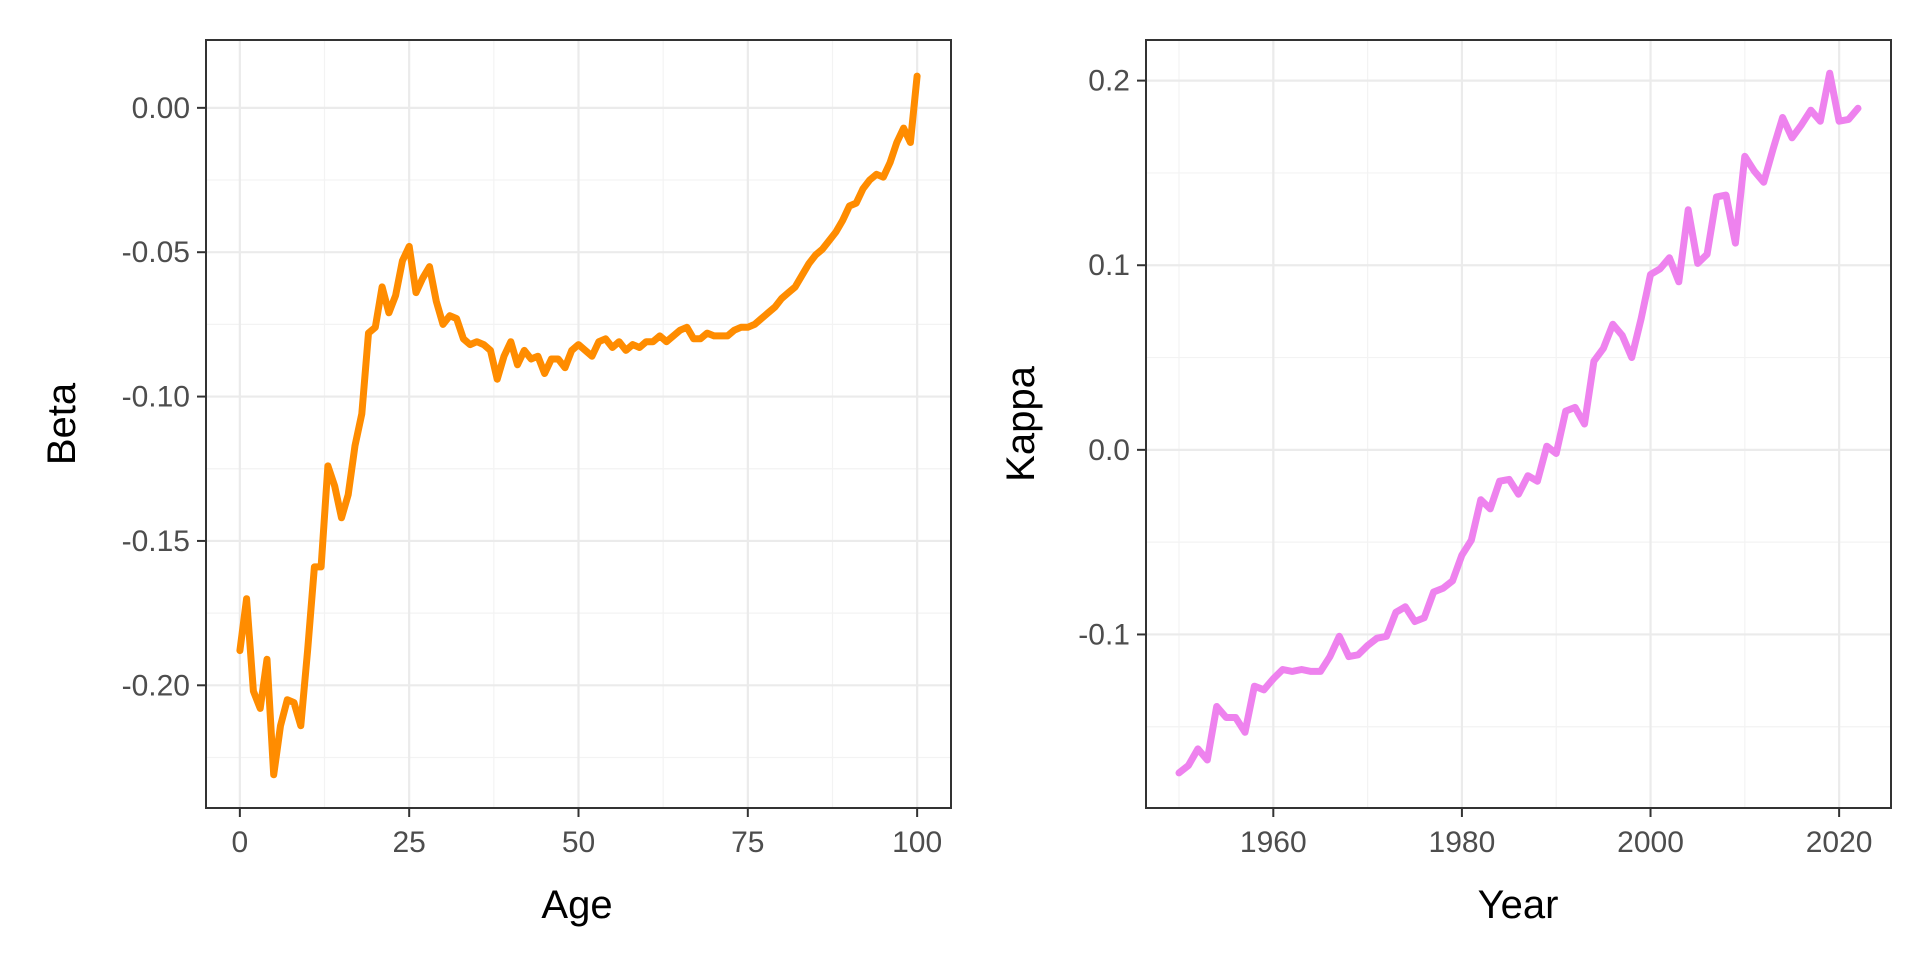  Describe the element at coordinates (156, 541) in the screenshot. I see `beta-y-tick-label: -0.15` at that location.